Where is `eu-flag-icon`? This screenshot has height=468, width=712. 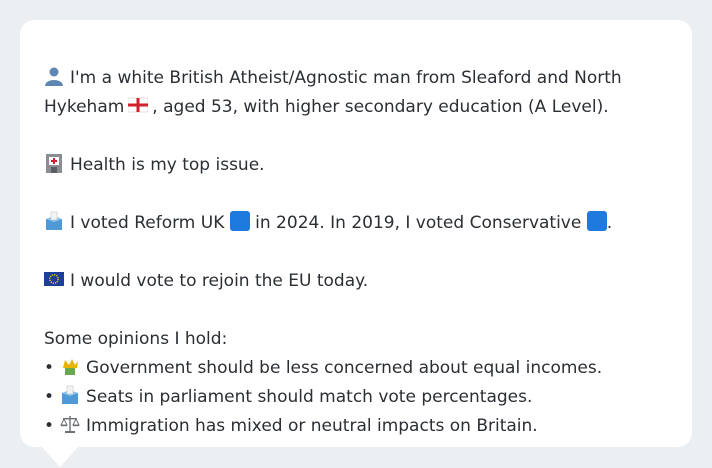 eu-flag-icon is located at coordinates (54, 279).